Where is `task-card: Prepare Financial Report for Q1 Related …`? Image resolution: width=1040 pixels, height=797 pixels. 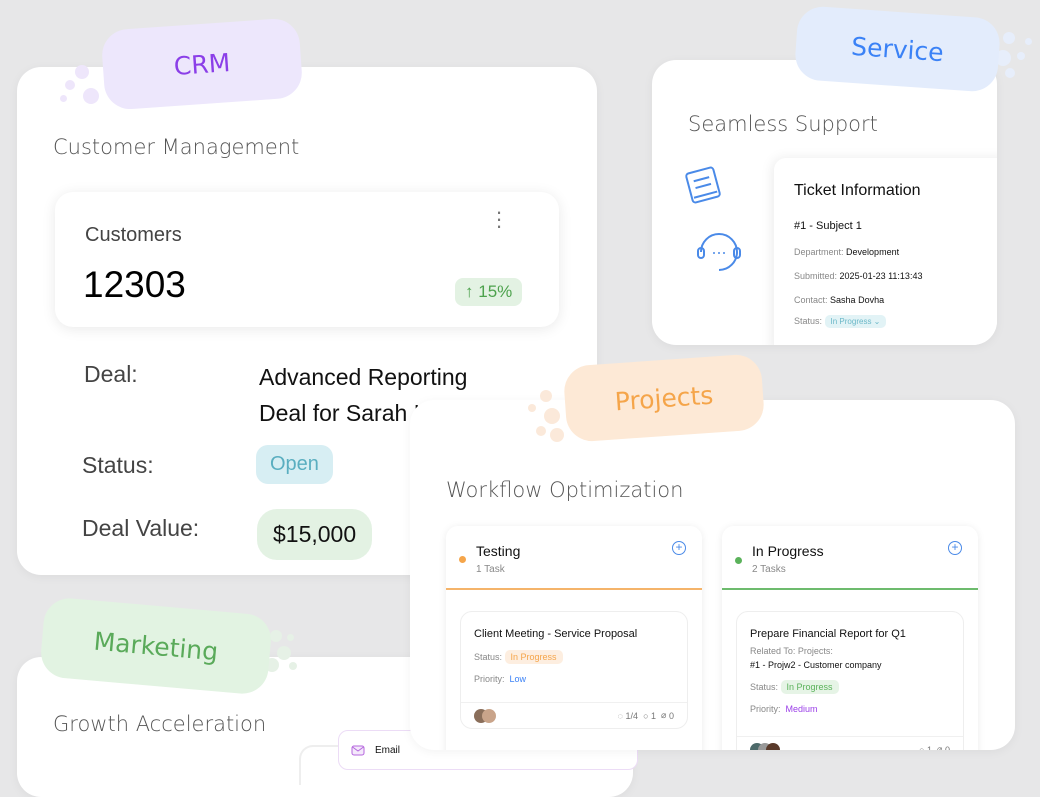 task-card: Prepare Financial Report for Q1 Related … is located at coordinates (850, 680).